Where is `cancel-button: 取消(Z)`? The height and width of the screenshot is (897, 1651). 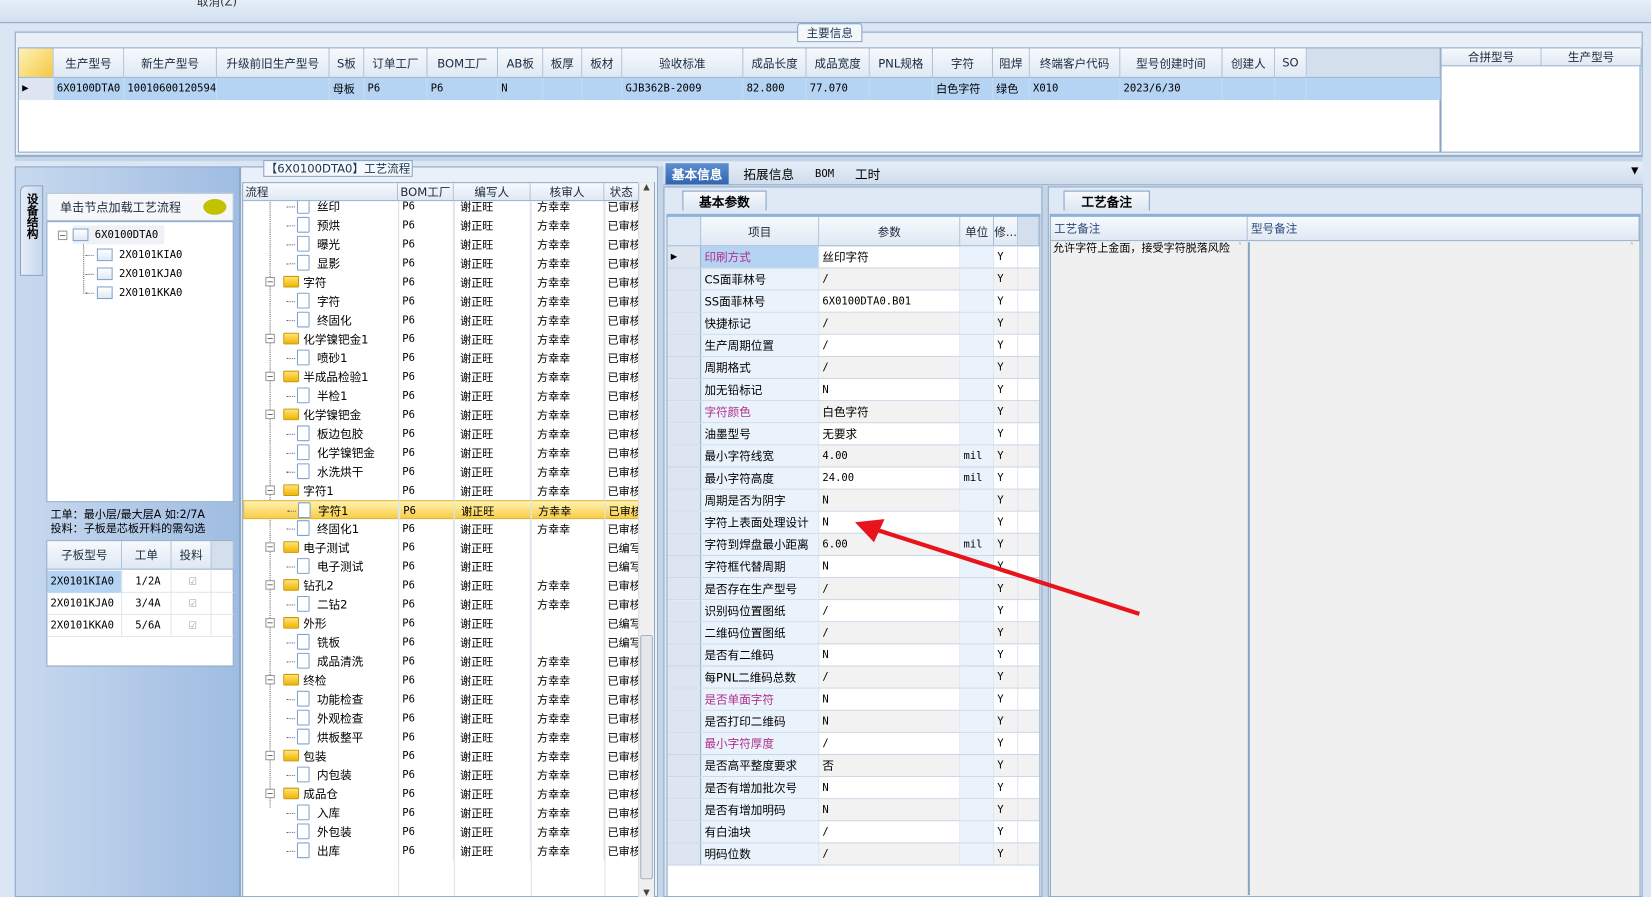
cancel-button: 取消(Z) is located at coordinates (217, 4).